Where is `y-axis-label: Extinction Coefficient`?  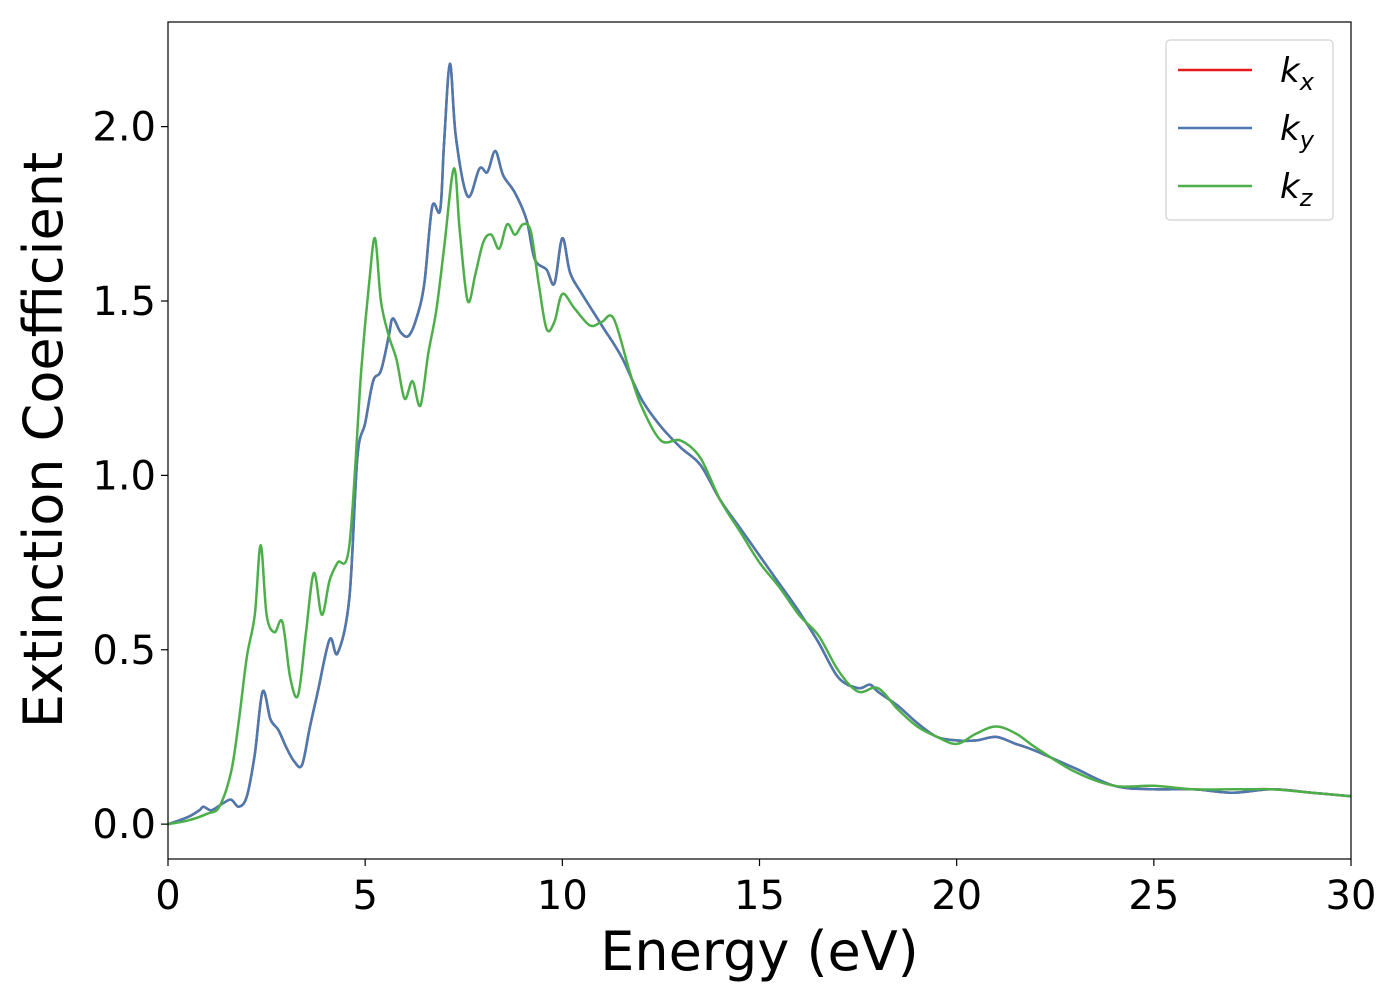 y-axis-label: Extinction Coefficient is located at coordinates (43, 440).